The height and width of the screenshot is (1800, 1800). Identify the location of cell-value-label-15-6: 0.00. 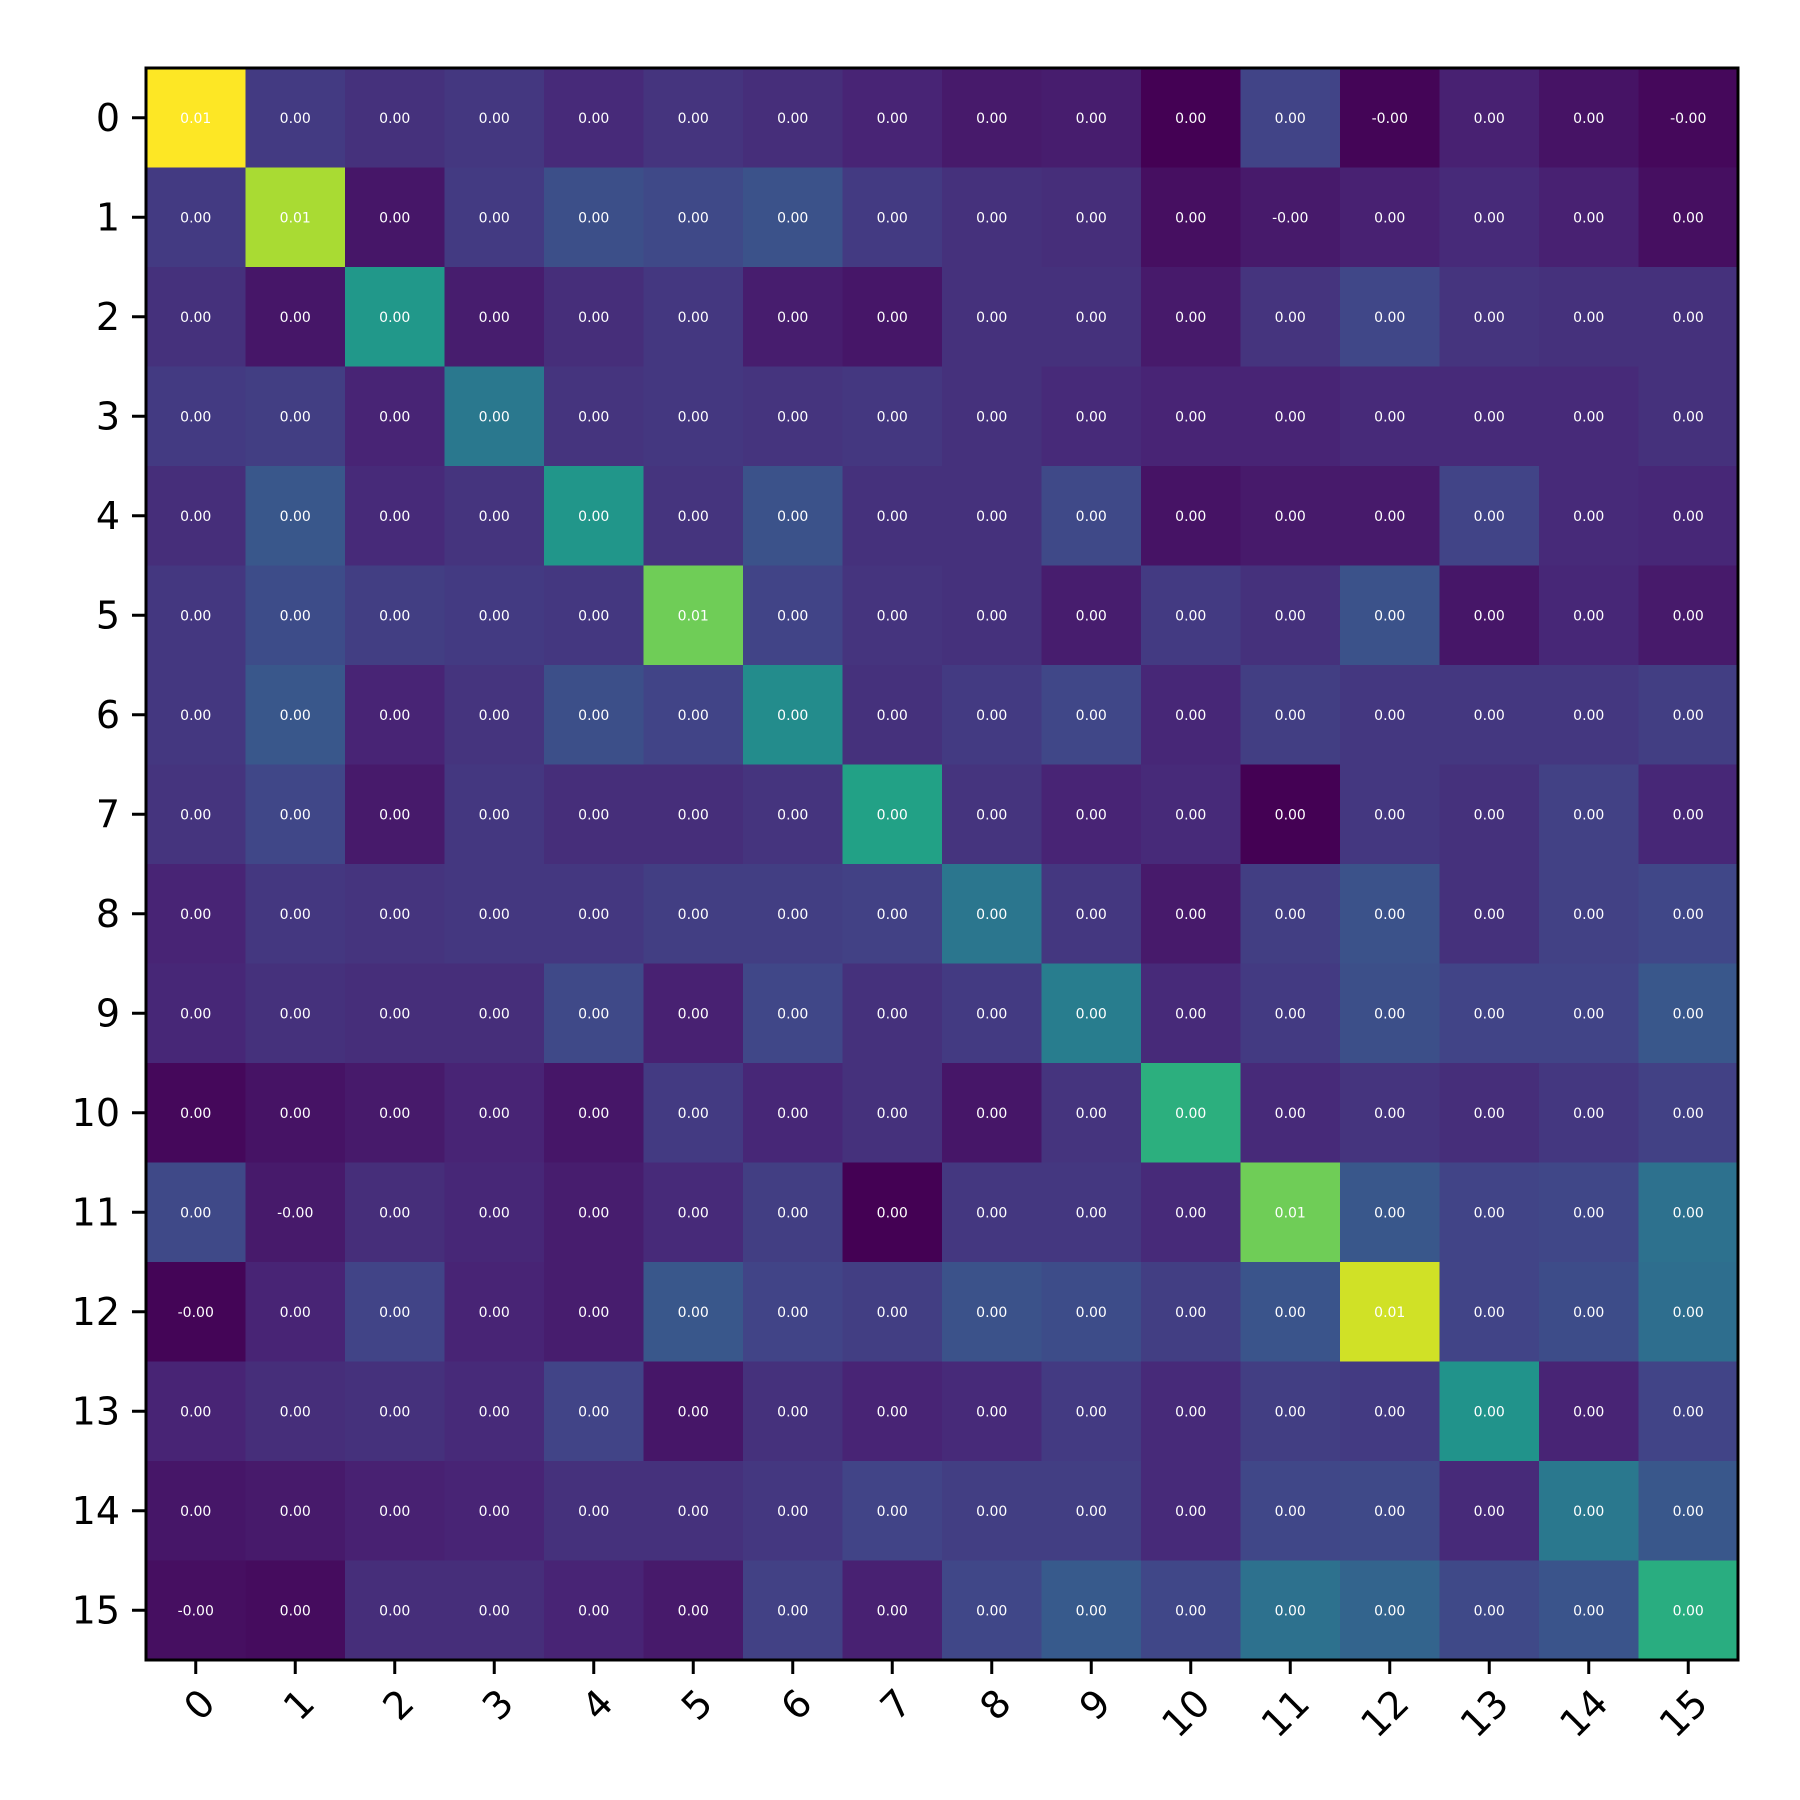
(792, 1611).